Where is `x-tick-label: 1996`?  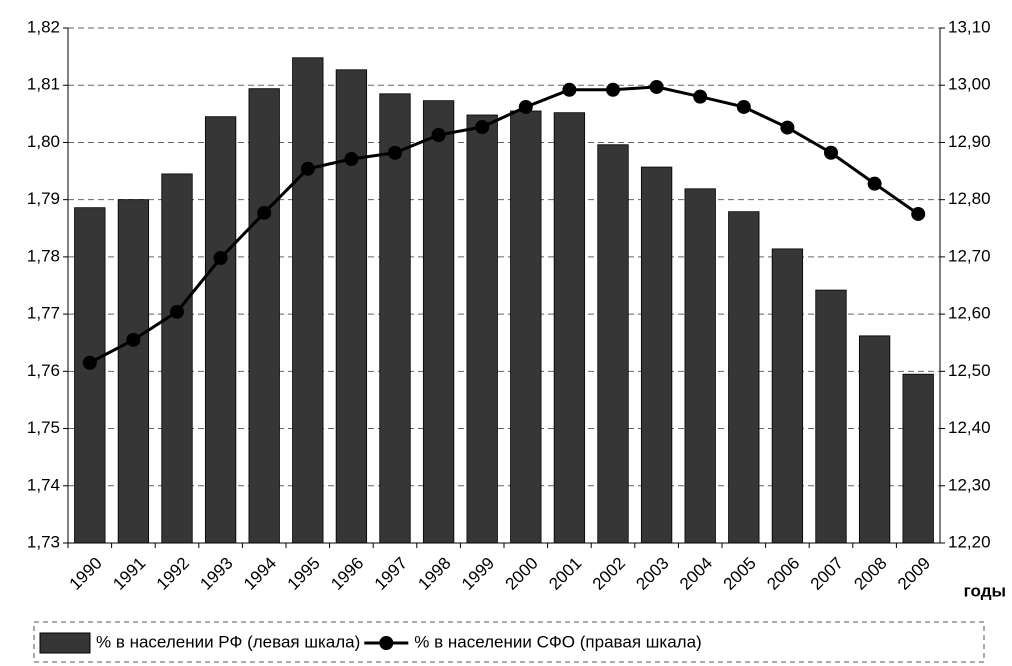
x-tick-label: 1996 is located at coordinates (347, 574).